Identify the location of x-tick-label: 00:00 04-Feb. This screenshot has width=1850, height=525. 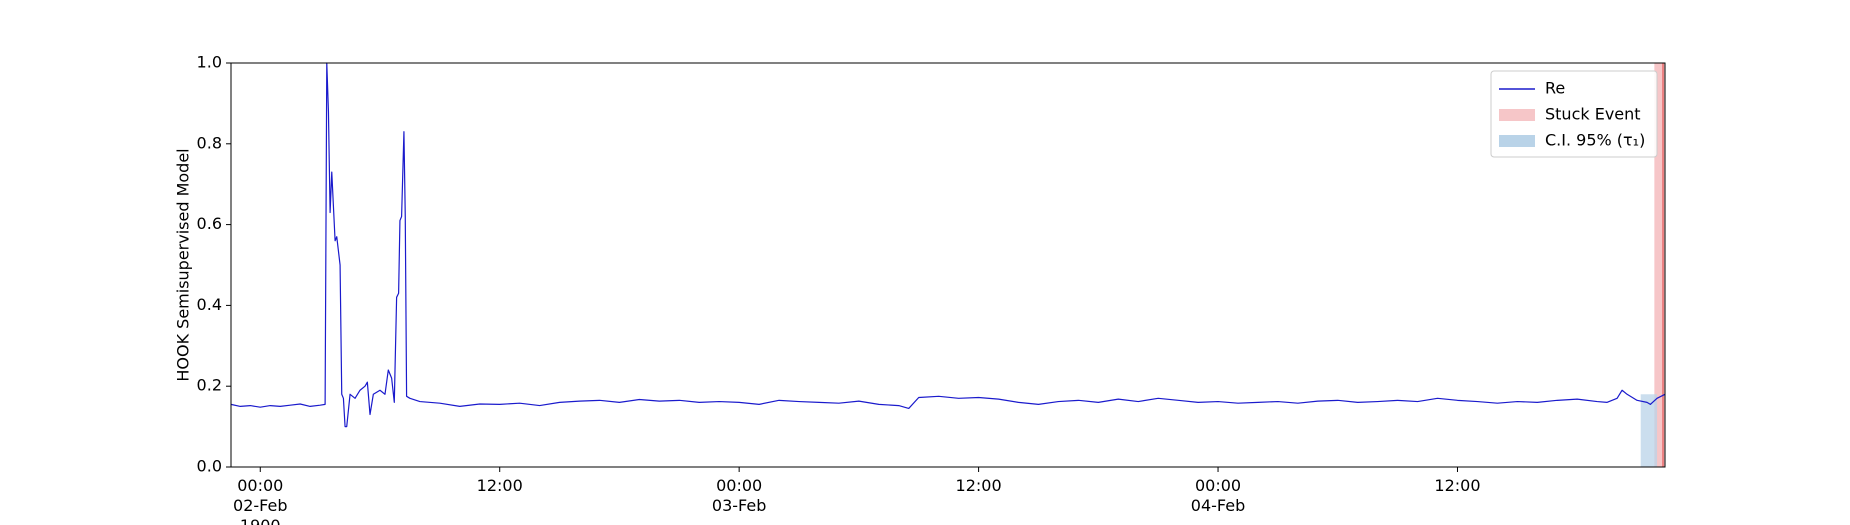
(1218, 495).